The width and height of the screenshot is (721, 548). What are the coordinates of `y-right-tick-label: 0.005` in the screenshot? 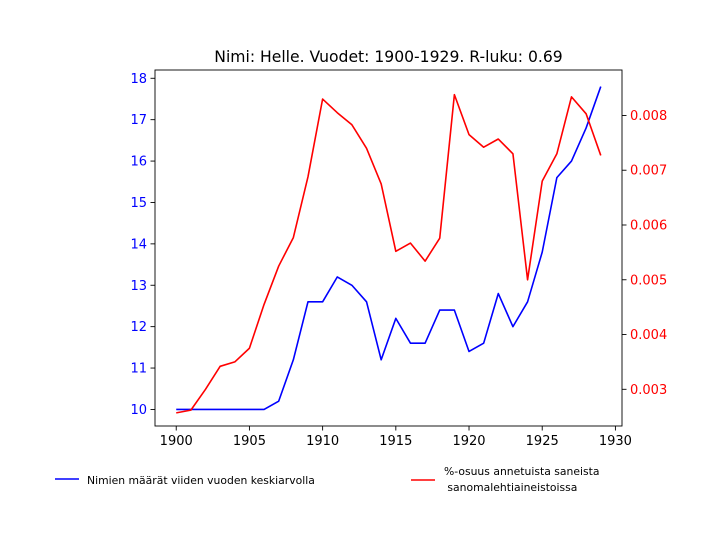 It's located at (648, 280).